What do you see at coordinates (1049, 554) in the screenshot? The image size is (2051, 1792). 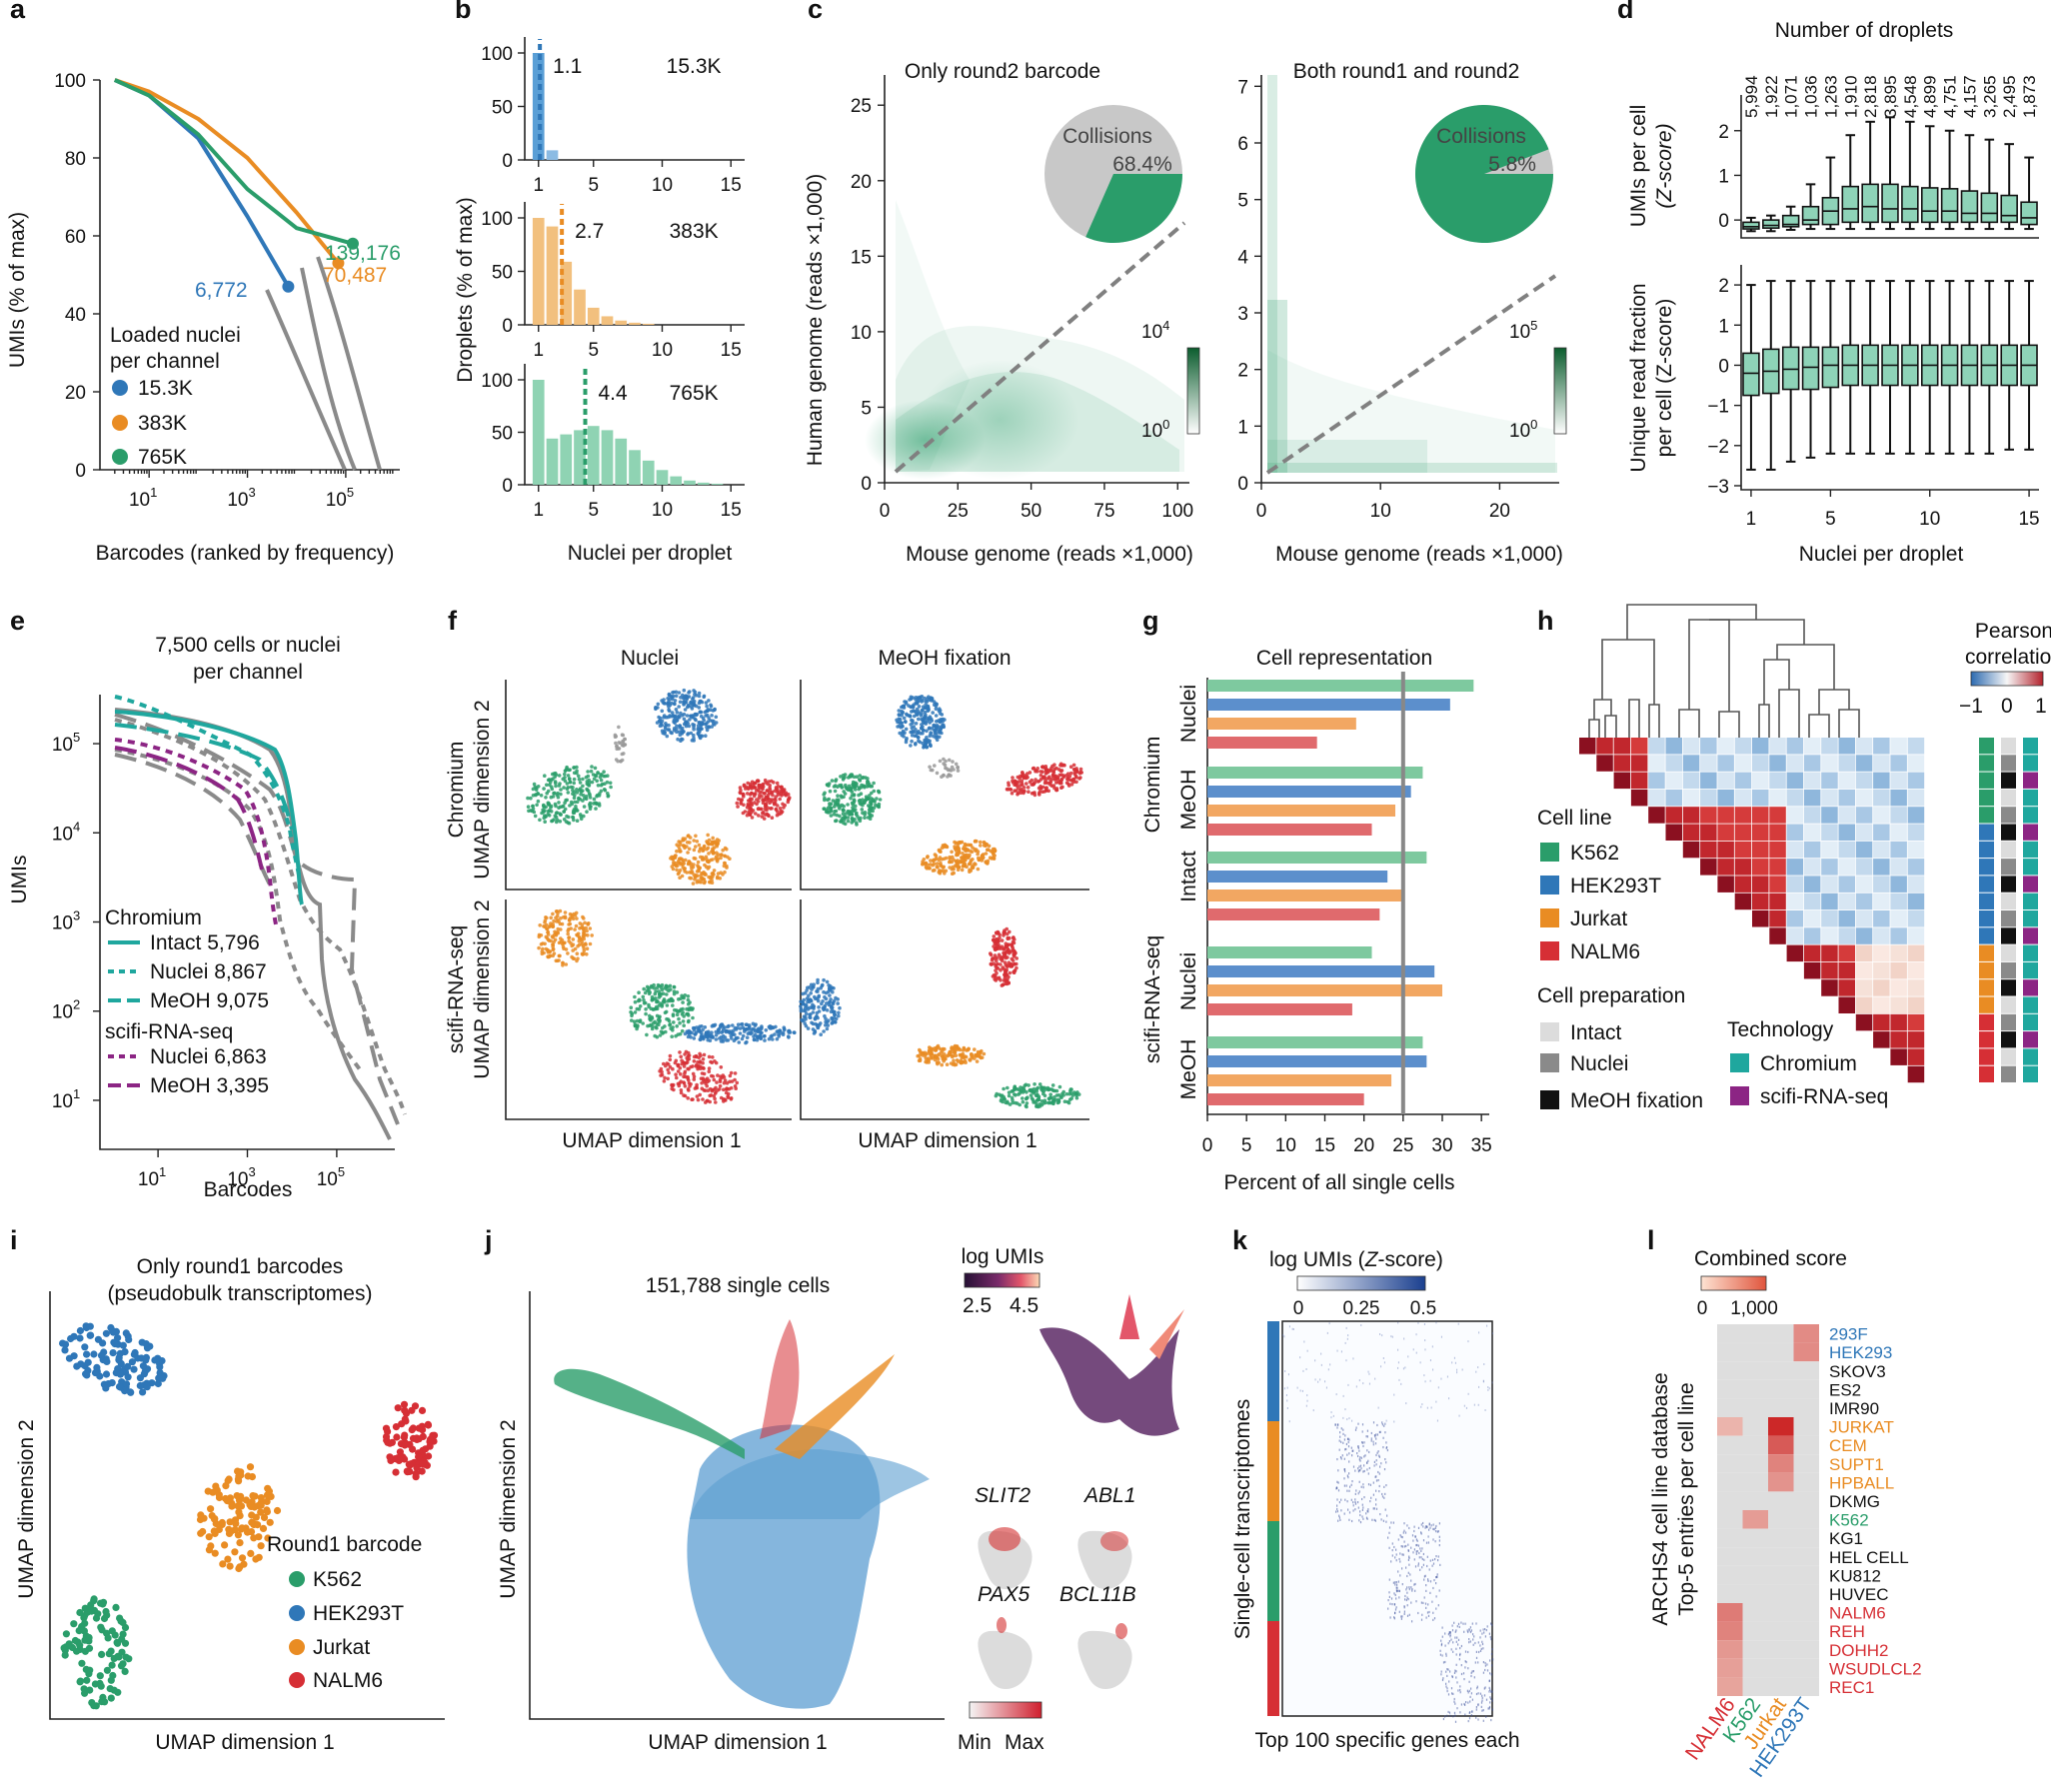 I see `c-xlabel-left: Mouse genome (reads ×1,000)` at bounding box center [1049, 554].